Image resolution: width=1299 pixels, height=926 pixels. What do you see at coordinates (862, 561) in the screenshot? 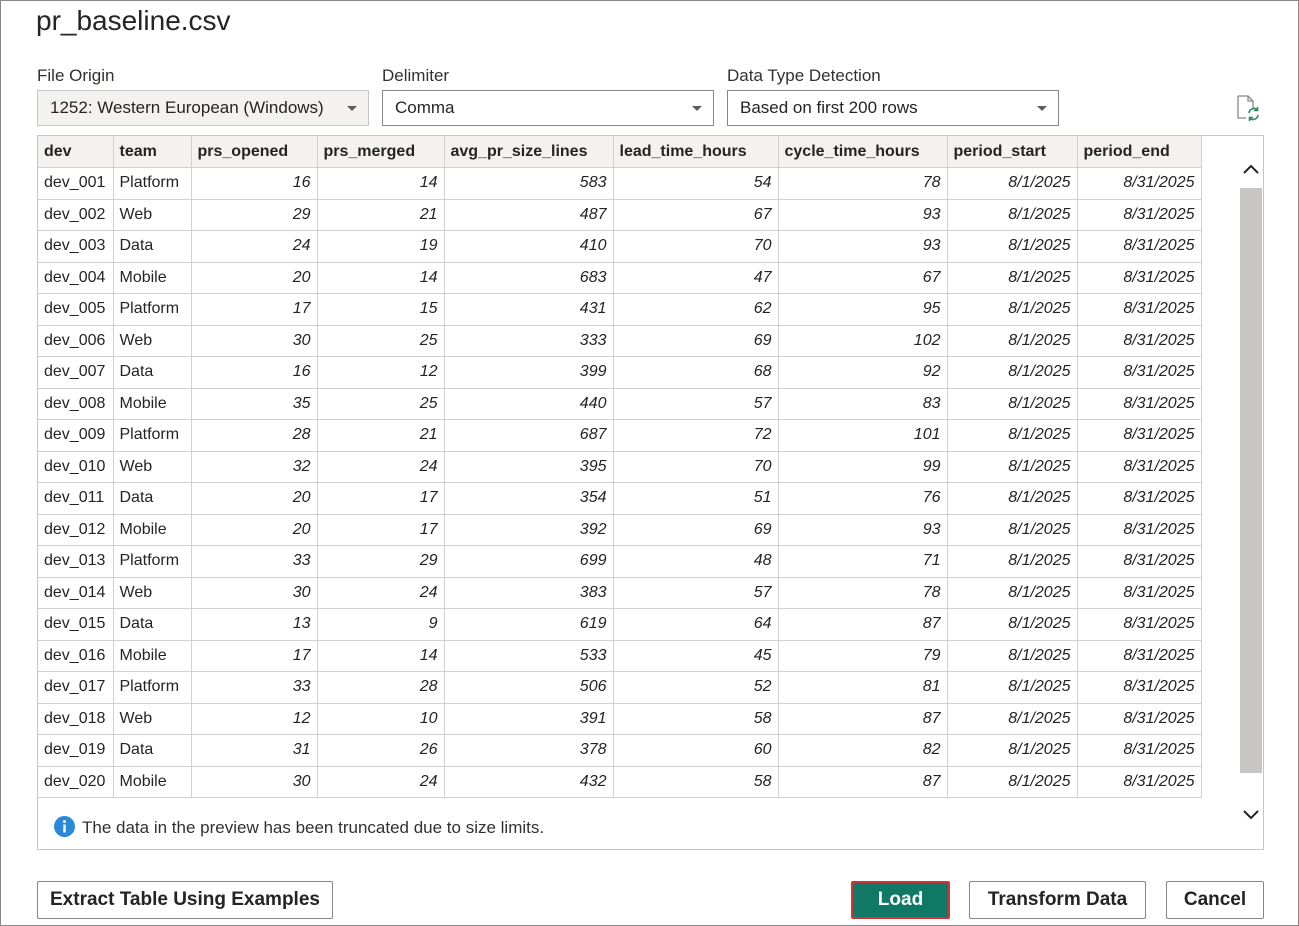
I see `table-cell: 71` at bounding box center [862, 561].